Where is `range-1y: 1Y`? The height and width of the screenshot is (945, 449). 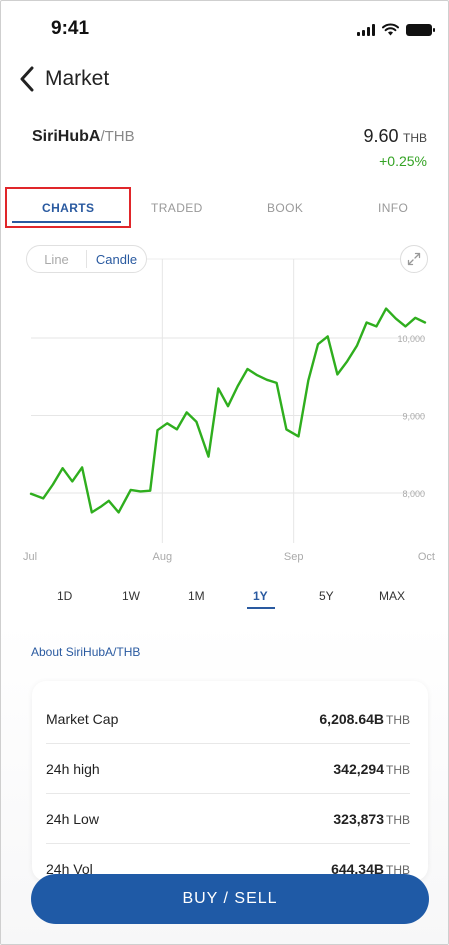 range-1y: 1Y is located at coordinates (260, 596).